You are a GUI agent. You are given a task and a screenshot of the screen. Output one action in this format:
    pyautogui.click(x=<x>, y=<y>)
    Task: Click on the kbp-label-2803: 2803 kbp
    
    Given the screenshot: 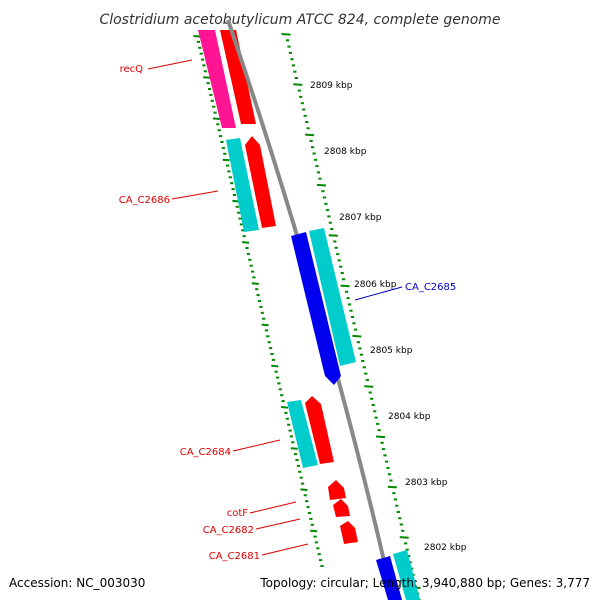 What is the action you would take?
    pyautogui.click(x=426, y=483)
    